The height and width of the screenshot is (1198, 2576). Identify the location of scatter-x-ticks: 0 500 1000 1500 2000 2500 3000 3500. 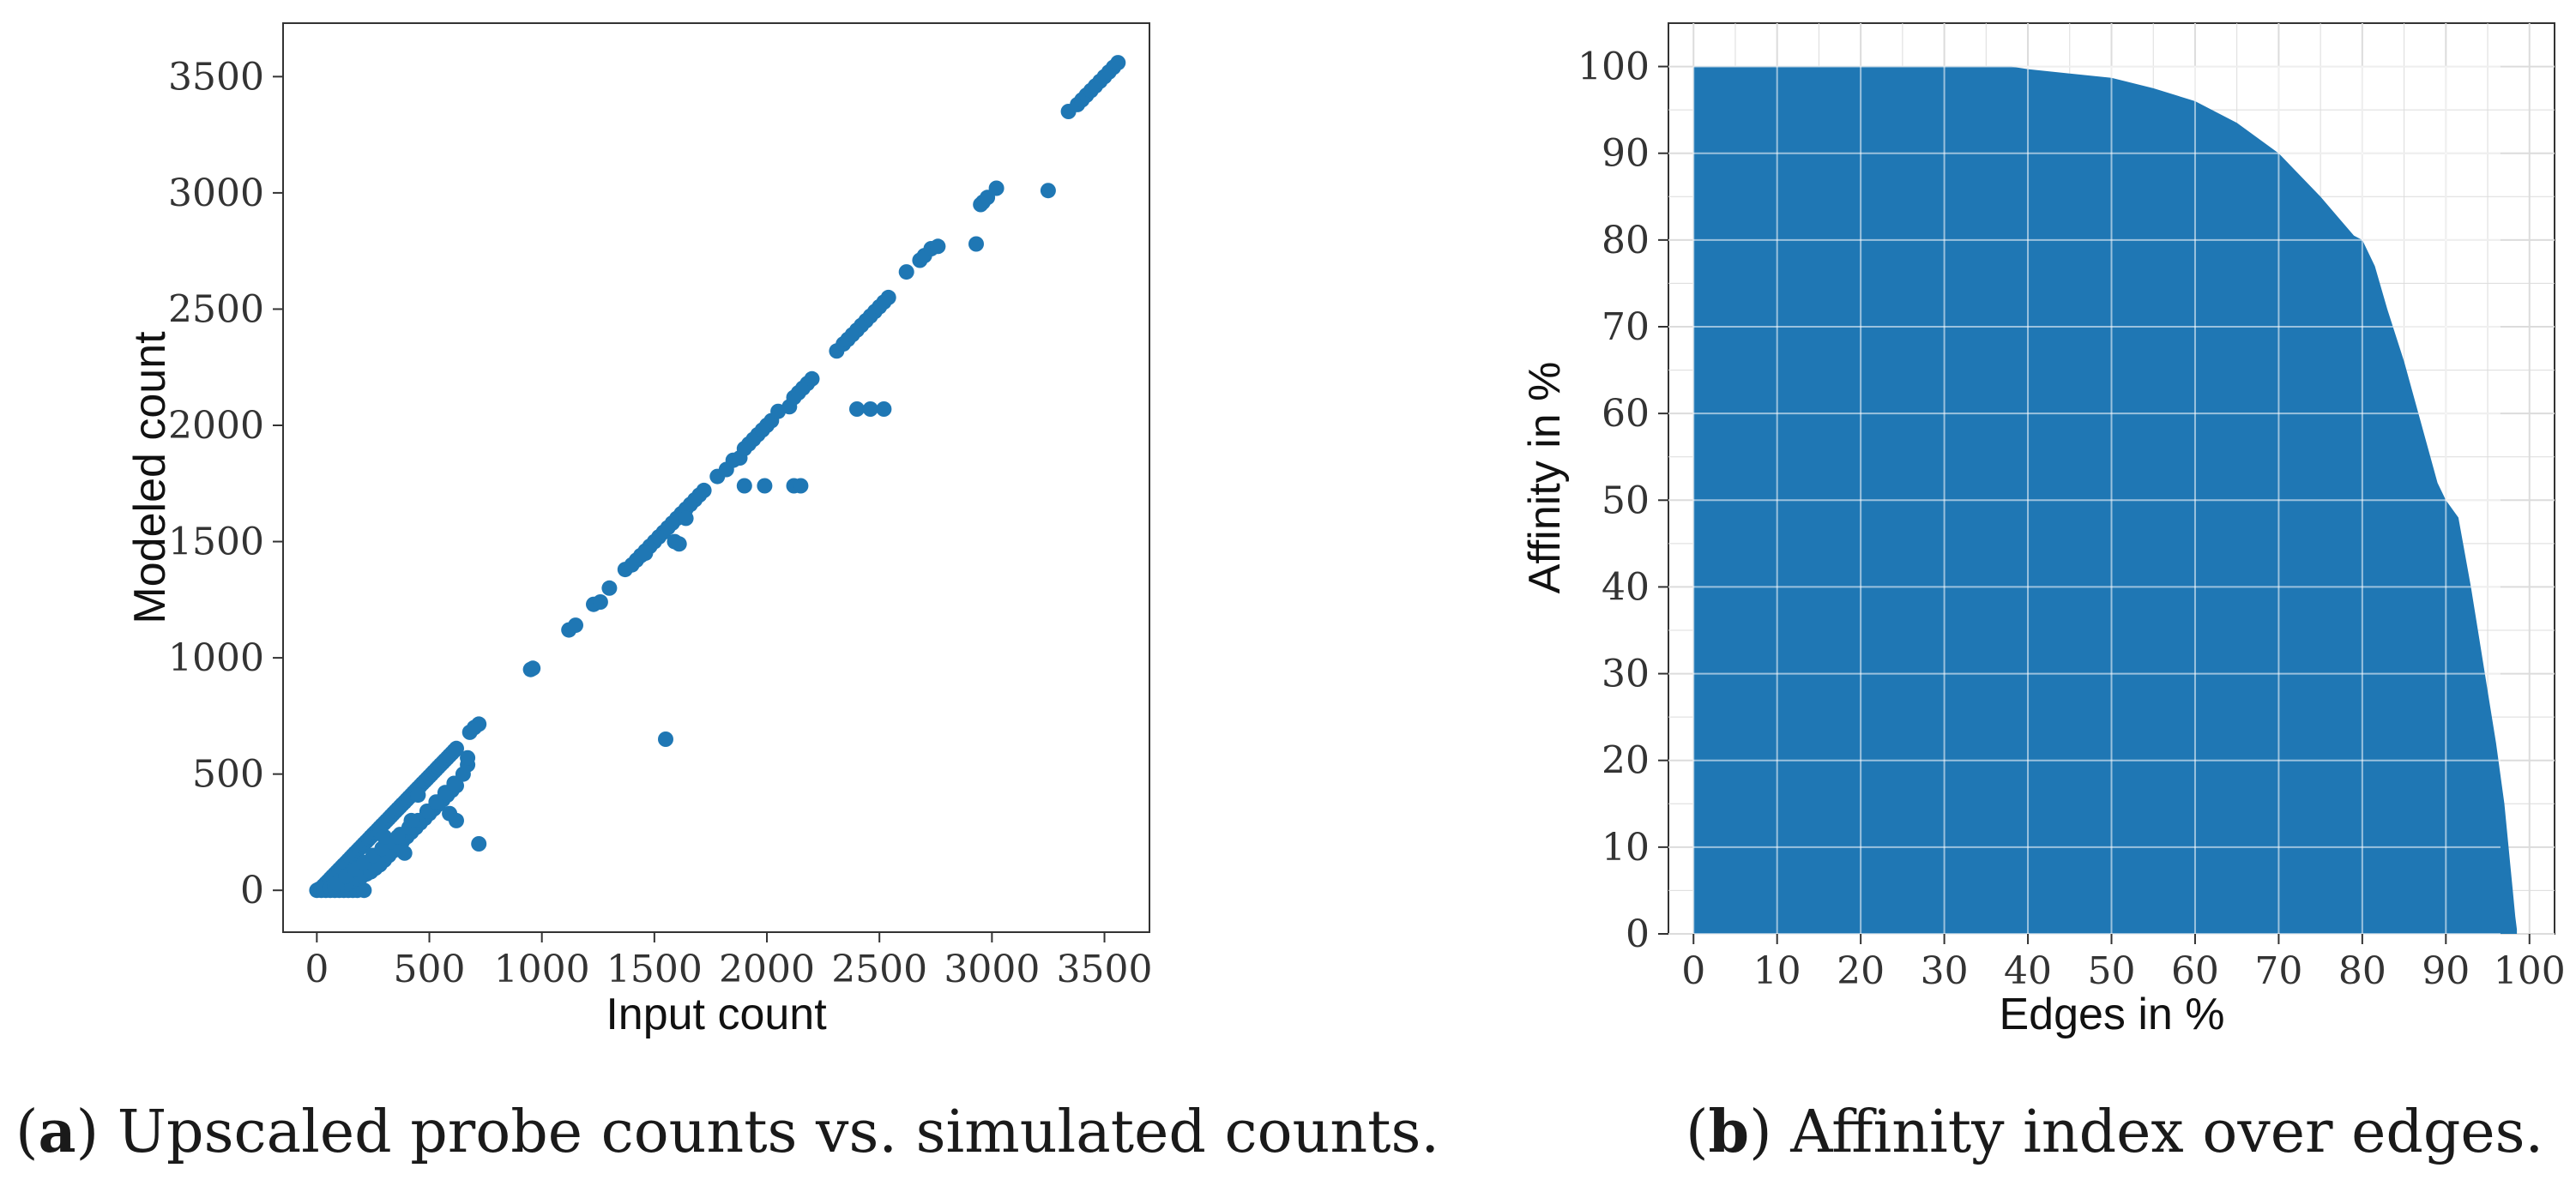
(729, 962).